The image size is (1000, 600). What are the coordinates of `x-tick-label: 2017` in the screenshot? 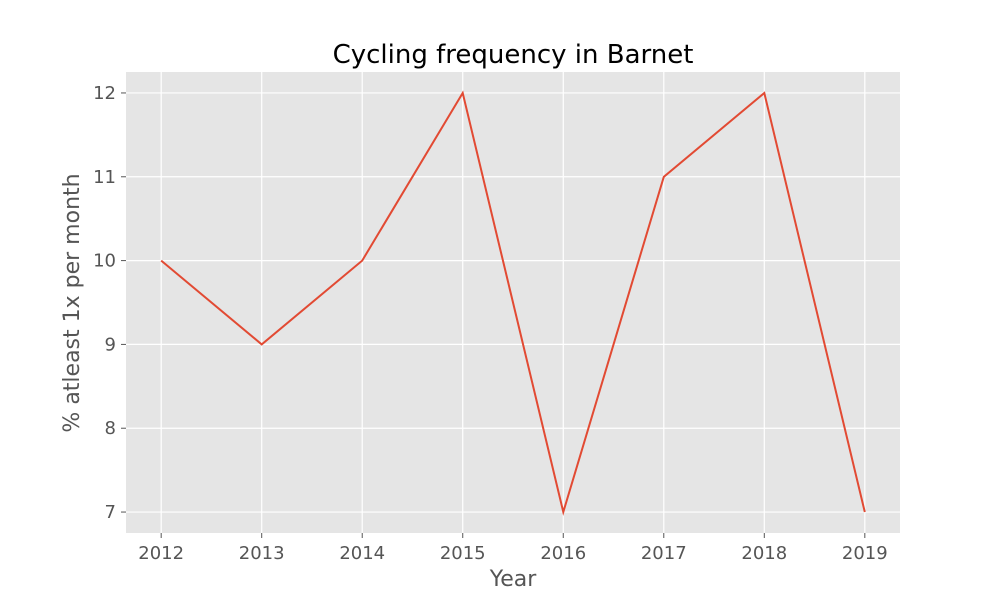 It's located at (664, 553).